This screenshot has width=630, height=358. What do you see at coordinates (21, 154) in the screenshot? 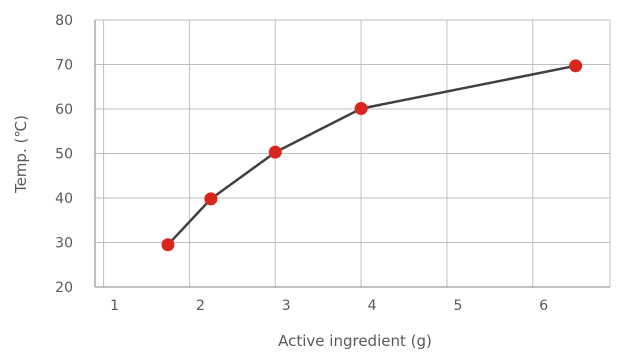
I see `y-axis-title: Temp. (℃)` at bounding box center [21, 154].